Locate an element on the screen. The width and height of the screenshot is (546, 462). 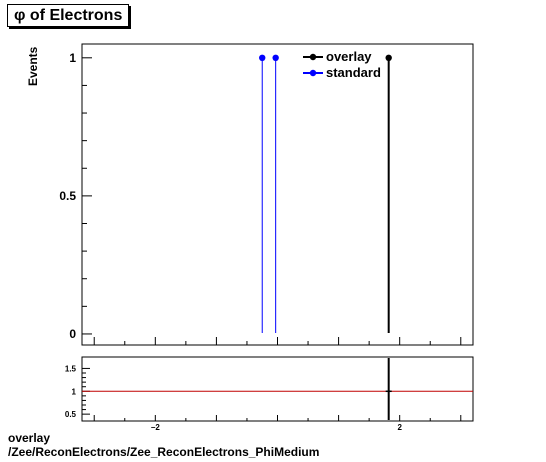
y-axis-label: Events is located at coordinates (33, 66).